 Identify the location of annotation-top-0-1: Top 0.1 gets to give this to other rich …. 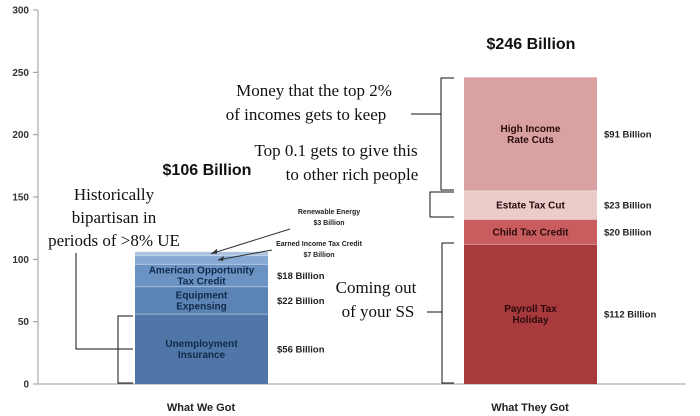
(354, 179).